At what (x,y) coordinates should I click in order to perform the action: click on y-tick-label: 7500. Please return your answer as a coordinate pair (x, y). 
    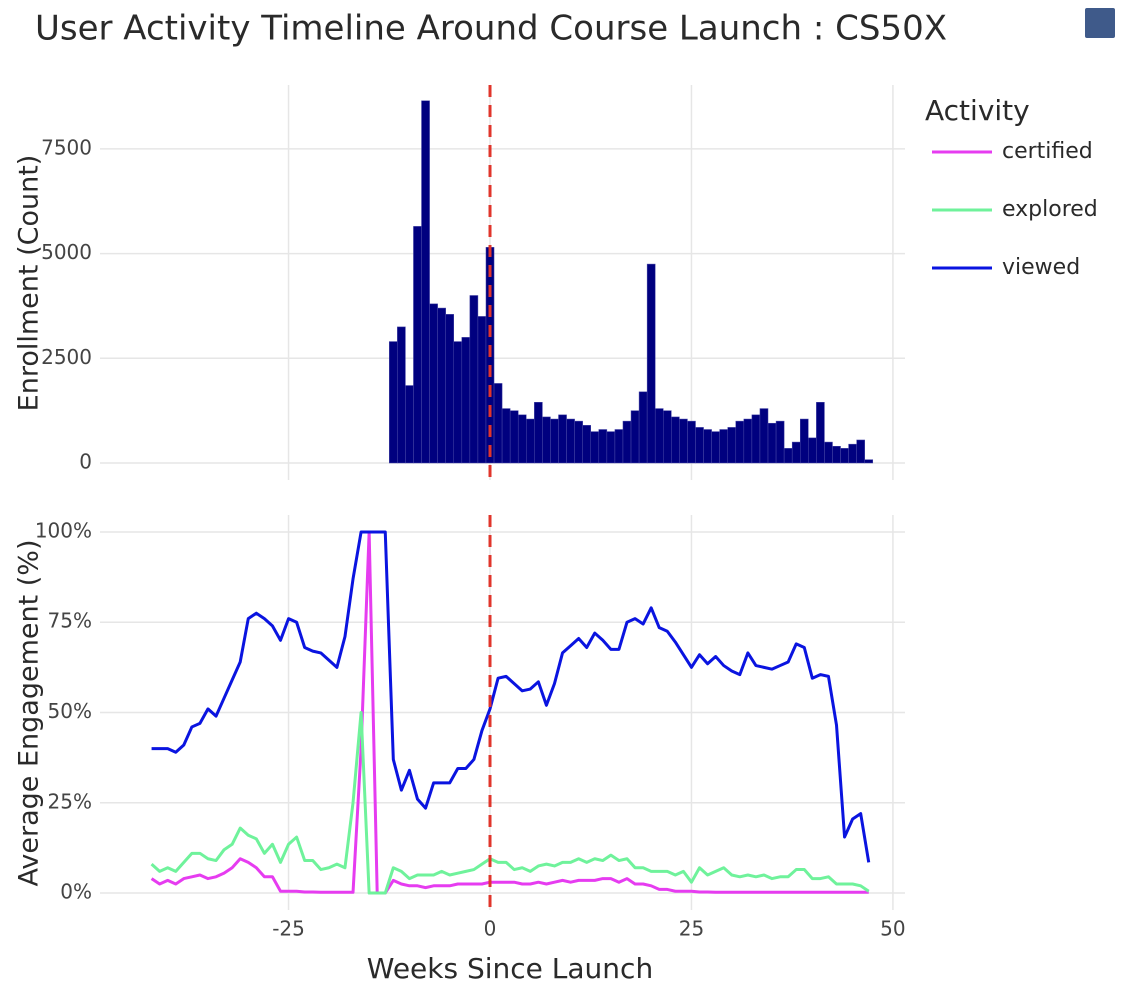
    Looking at the image, I should click on (66, 147).